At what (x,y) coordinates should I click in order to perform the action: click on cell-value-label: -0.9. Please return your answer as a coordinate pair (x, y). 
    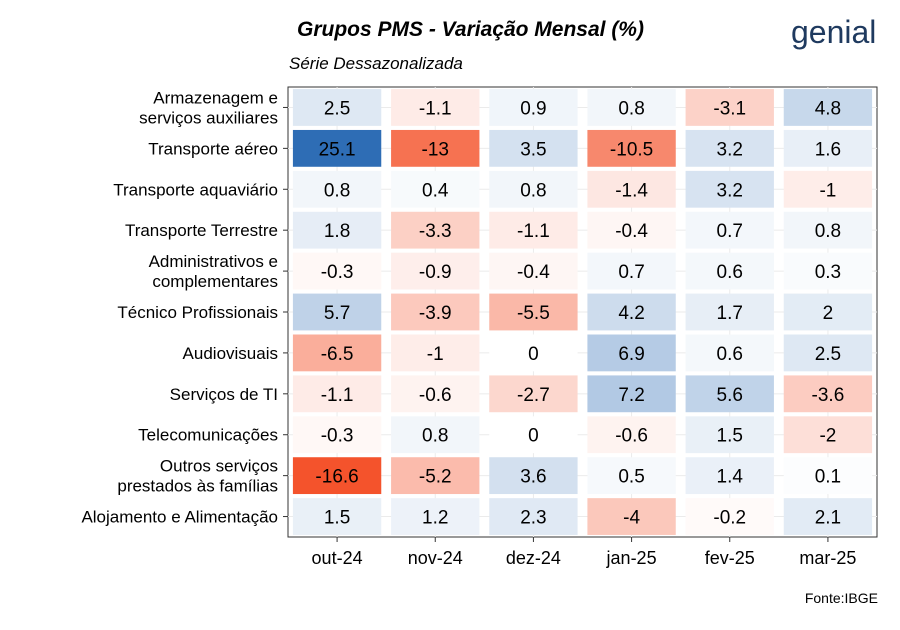
    Looking at the image, I should click on (435, 272).